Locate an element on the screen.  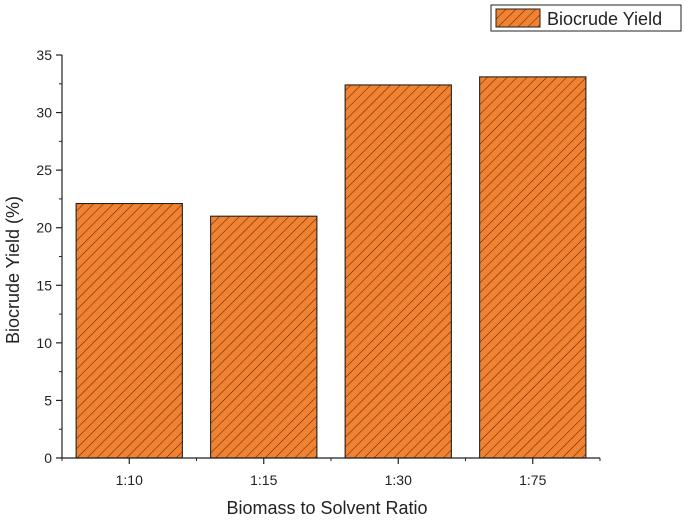
y-tick-label: 25 is located at coordinates (44, 170).